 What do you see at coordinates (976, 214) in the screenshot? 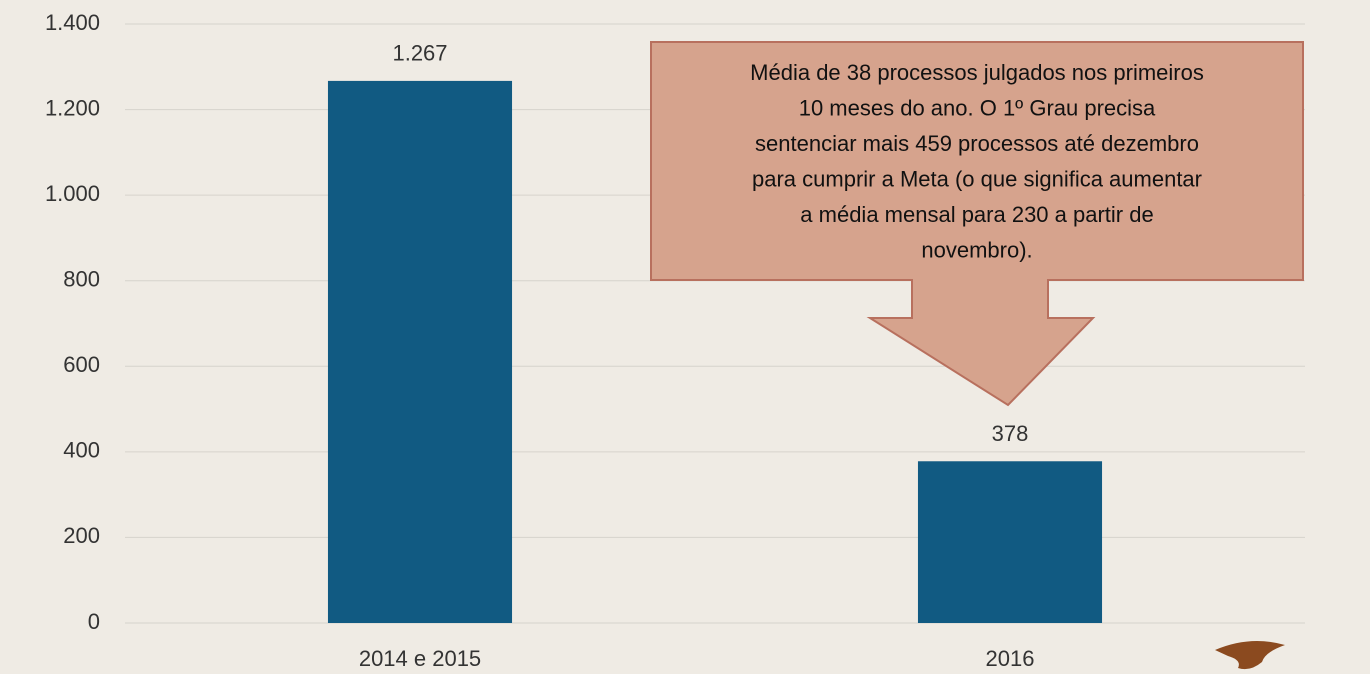
I see `annotation-line: a média mensal para 230 a partir de` at bounding box center [976, 214].